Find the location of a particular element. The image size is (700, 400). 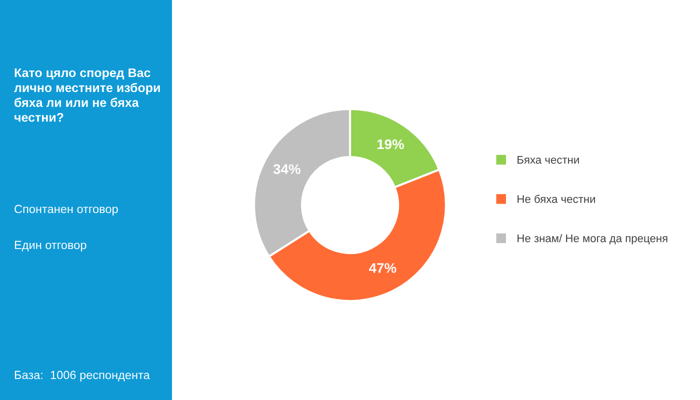

legend-label: Не бяха честни is located at coordinates (556, 198).